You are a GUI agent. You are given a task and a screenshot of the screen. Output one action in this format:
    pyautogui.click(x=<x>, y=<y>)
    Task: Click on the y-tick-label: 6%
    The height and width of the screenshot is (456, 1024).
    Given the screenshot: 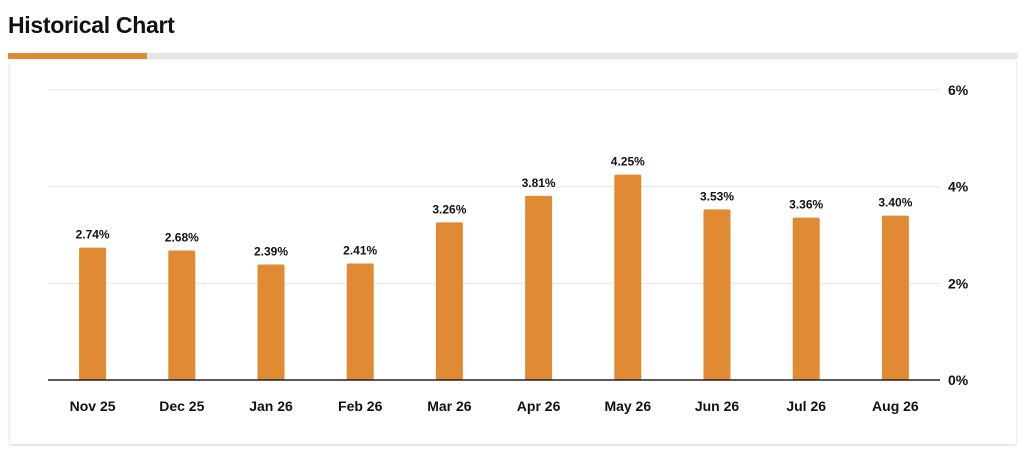 What is the action you would take?
    pyautogui.click(x=958, y=90)
    